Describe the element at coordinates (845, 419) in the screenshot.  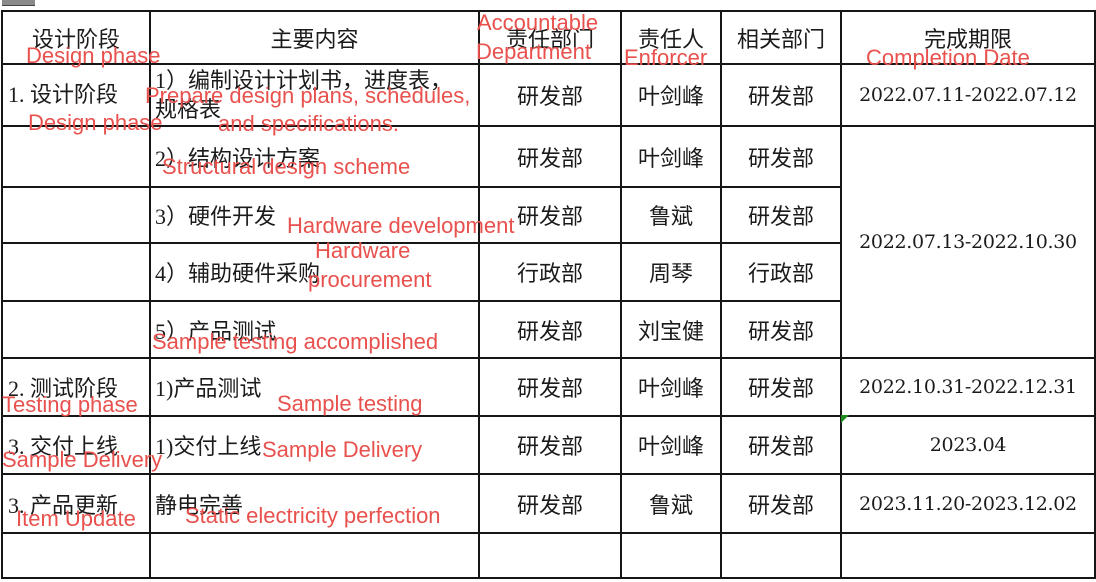
I see `comment-marker-icon` at that location.